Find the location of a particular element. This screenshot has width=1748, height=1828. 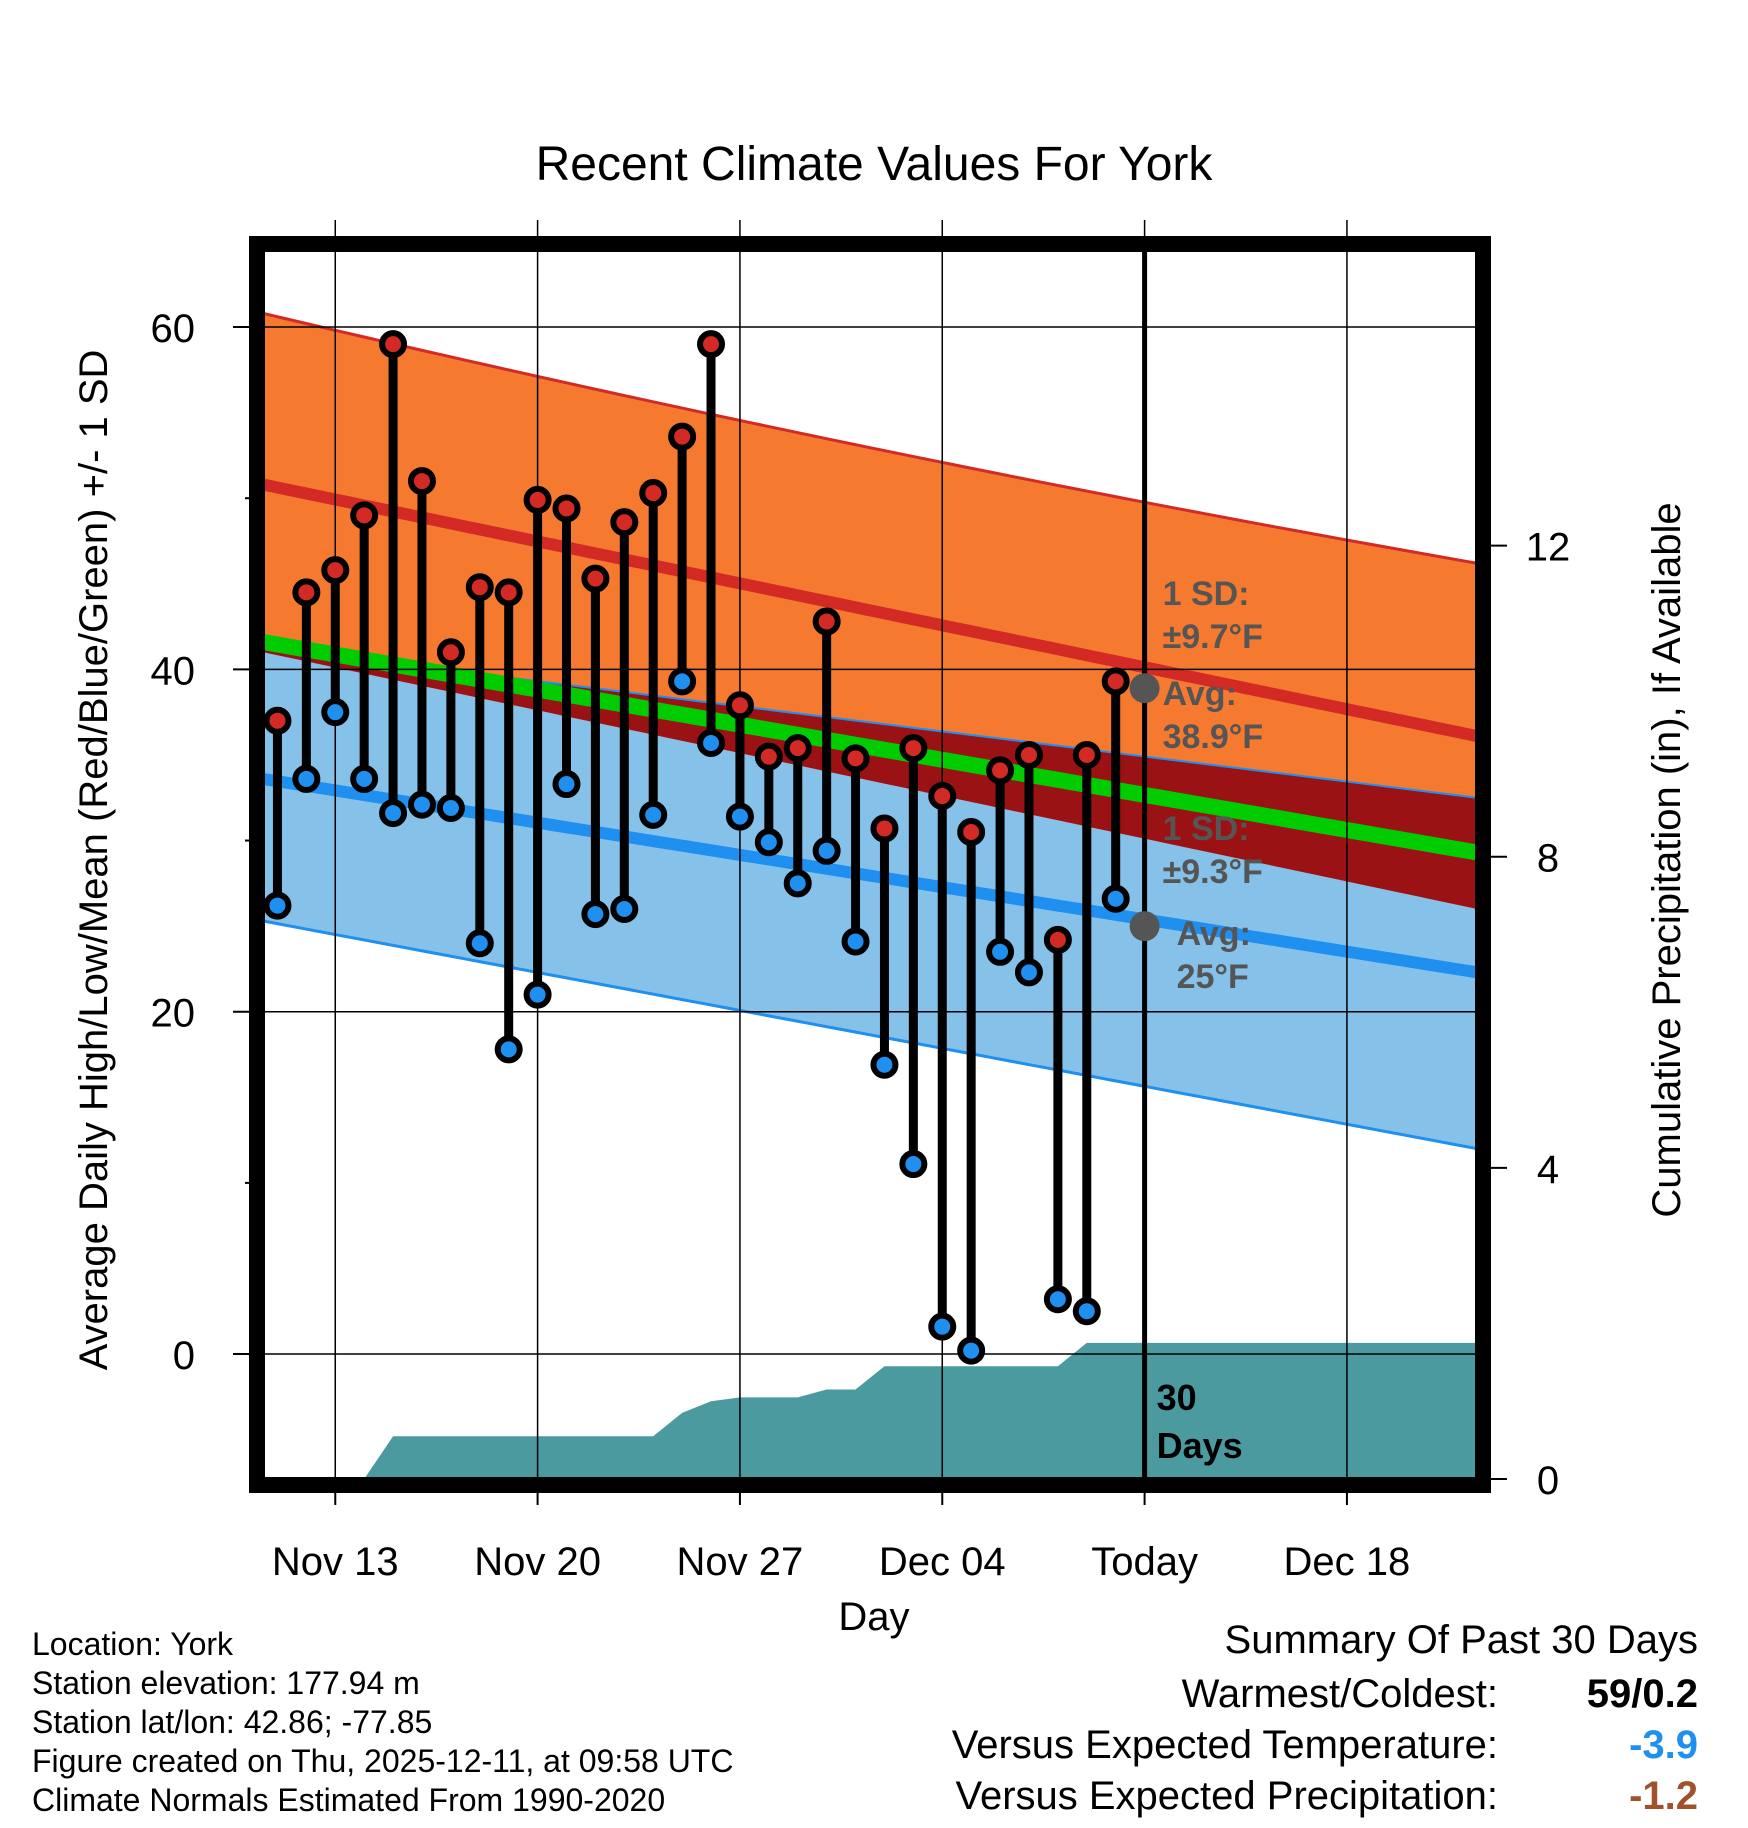

low-avg-value: 25°F is located at coordinates (1213, 977).